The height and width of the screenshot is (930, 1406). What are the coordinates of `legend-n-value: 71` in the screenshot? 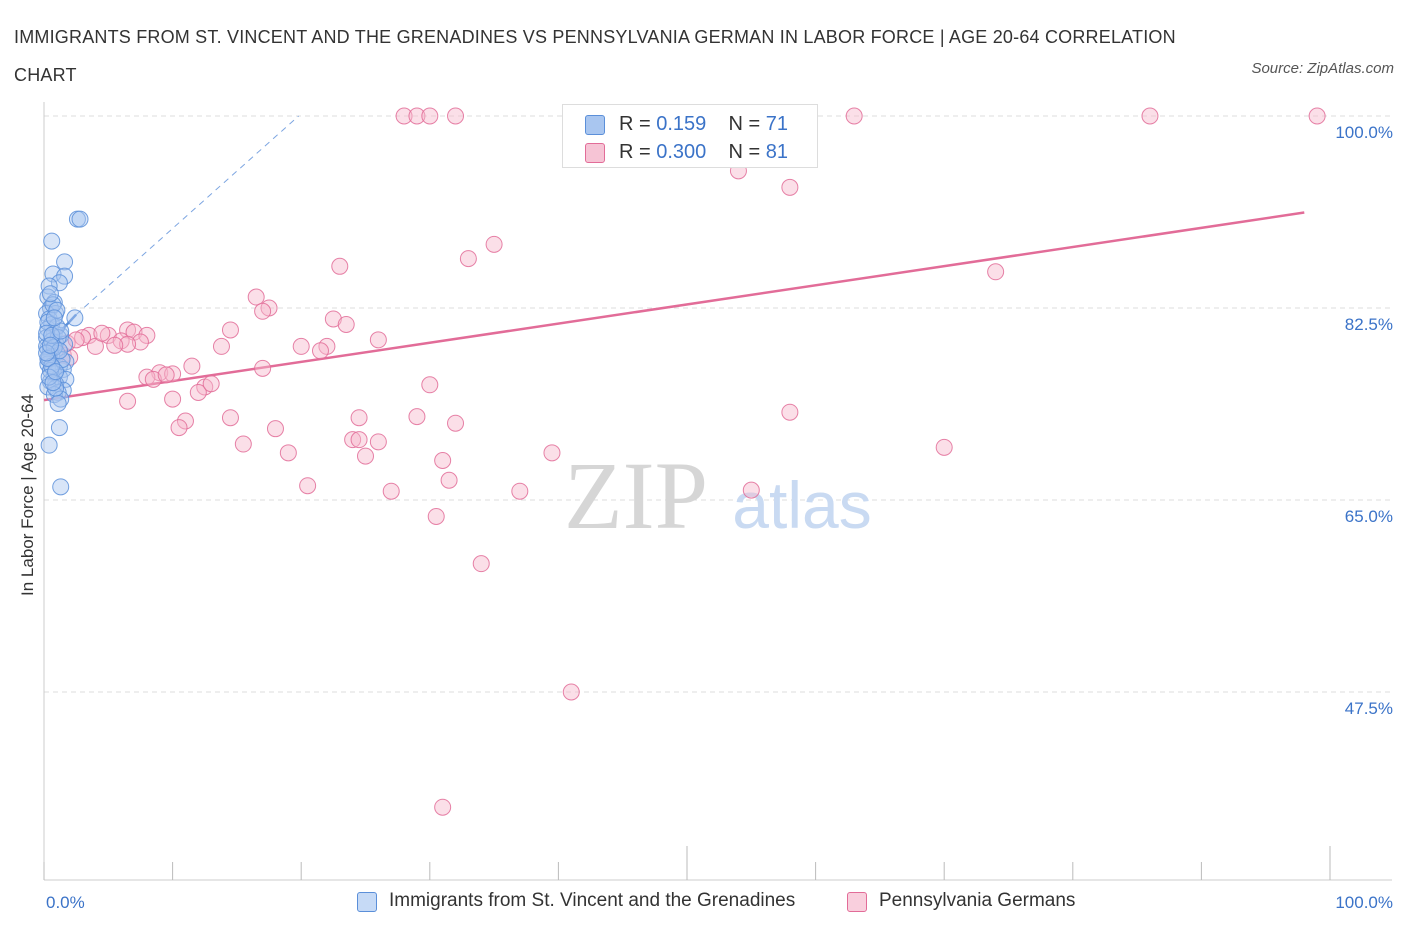 It's located at (777, 124).